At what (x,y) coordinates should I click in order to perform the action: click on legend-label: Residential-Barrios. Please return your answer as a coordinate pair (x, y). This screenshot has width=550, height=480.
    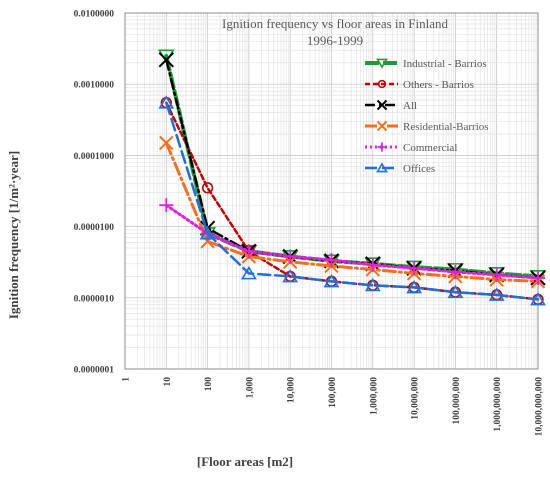
    Looking at the image, I should click on (446, 127).